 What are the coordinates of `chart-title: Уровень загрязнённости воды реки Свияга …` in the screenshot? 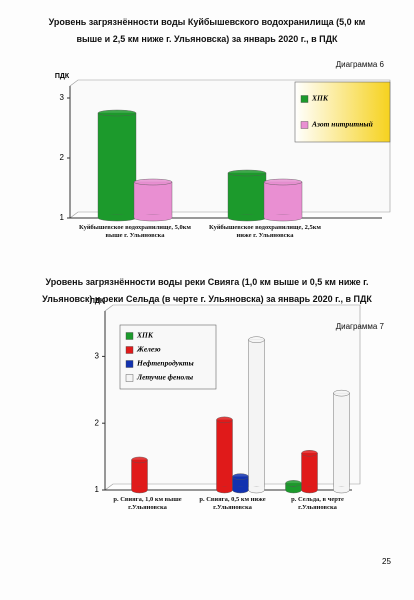 It's located at (207, 290).